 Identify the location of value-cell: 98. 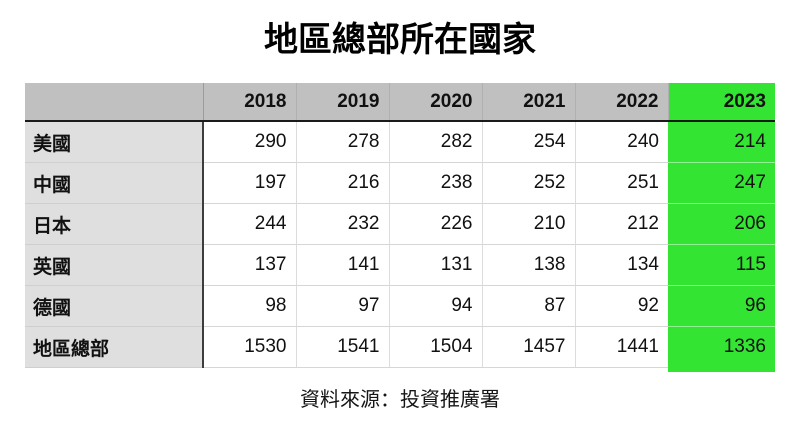
(250, 306).